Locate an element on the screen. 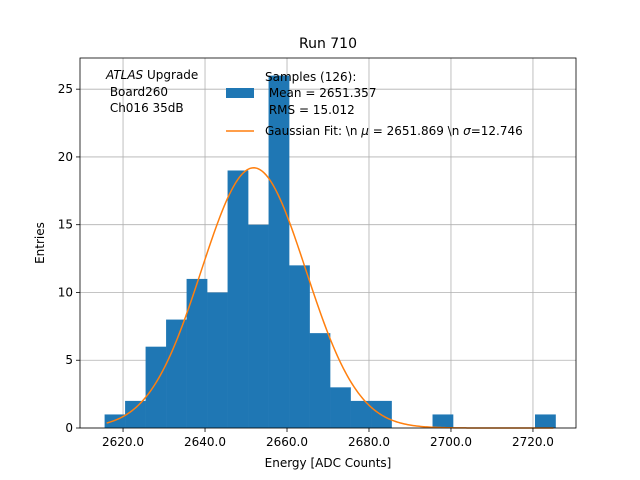  y-axis-ticks: 0 5 10 15 20 25 is located at coordinates (69, 258).